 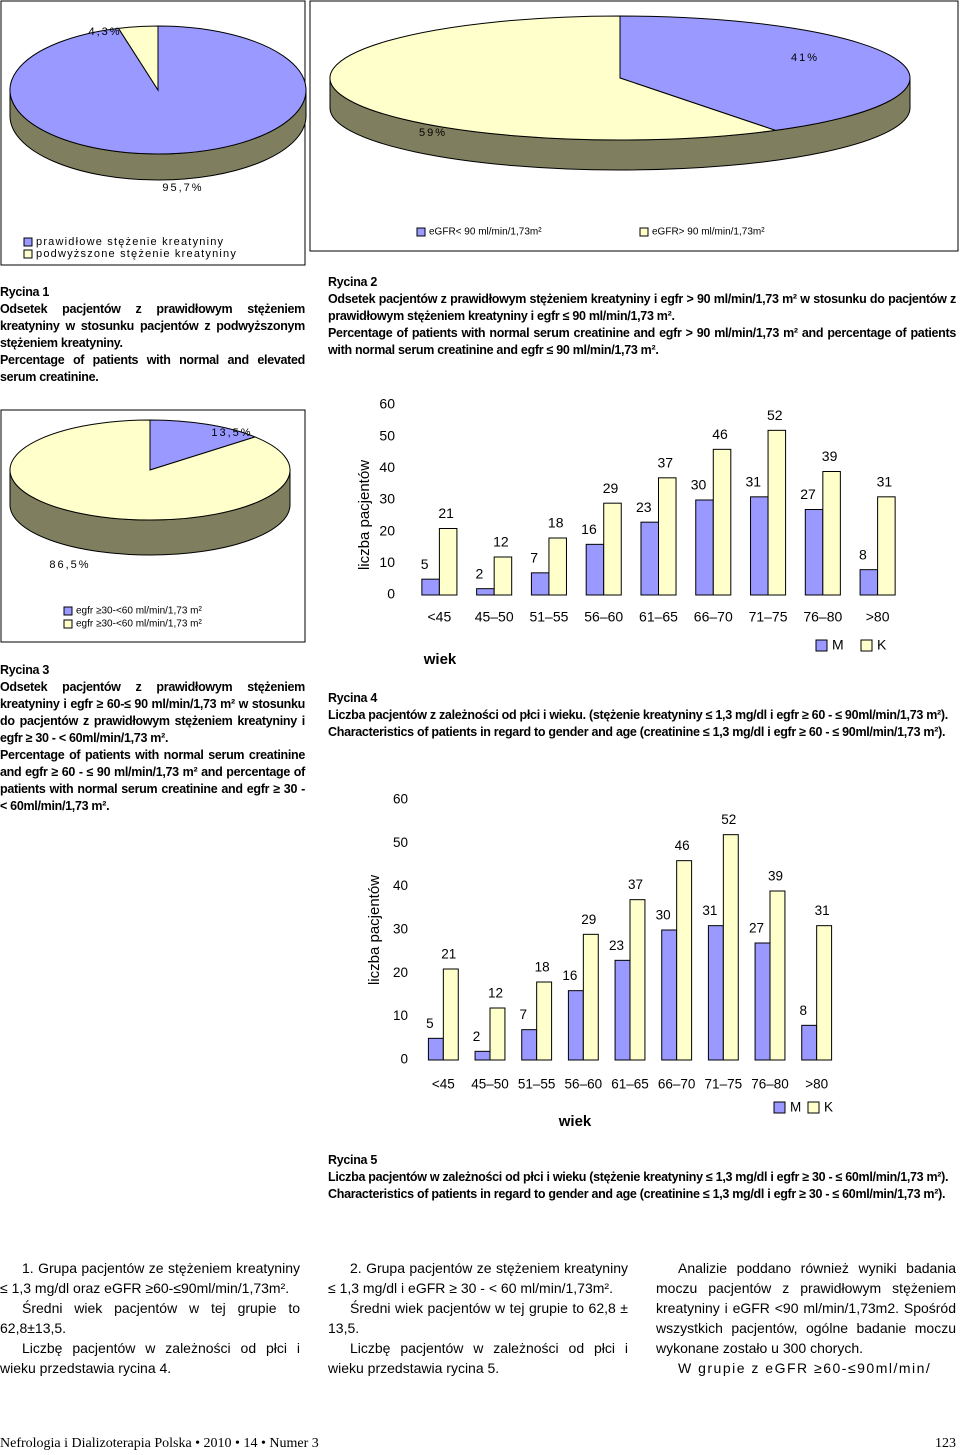 I want to click on caption-label: Rycina 1, so click(x=25, y=292).